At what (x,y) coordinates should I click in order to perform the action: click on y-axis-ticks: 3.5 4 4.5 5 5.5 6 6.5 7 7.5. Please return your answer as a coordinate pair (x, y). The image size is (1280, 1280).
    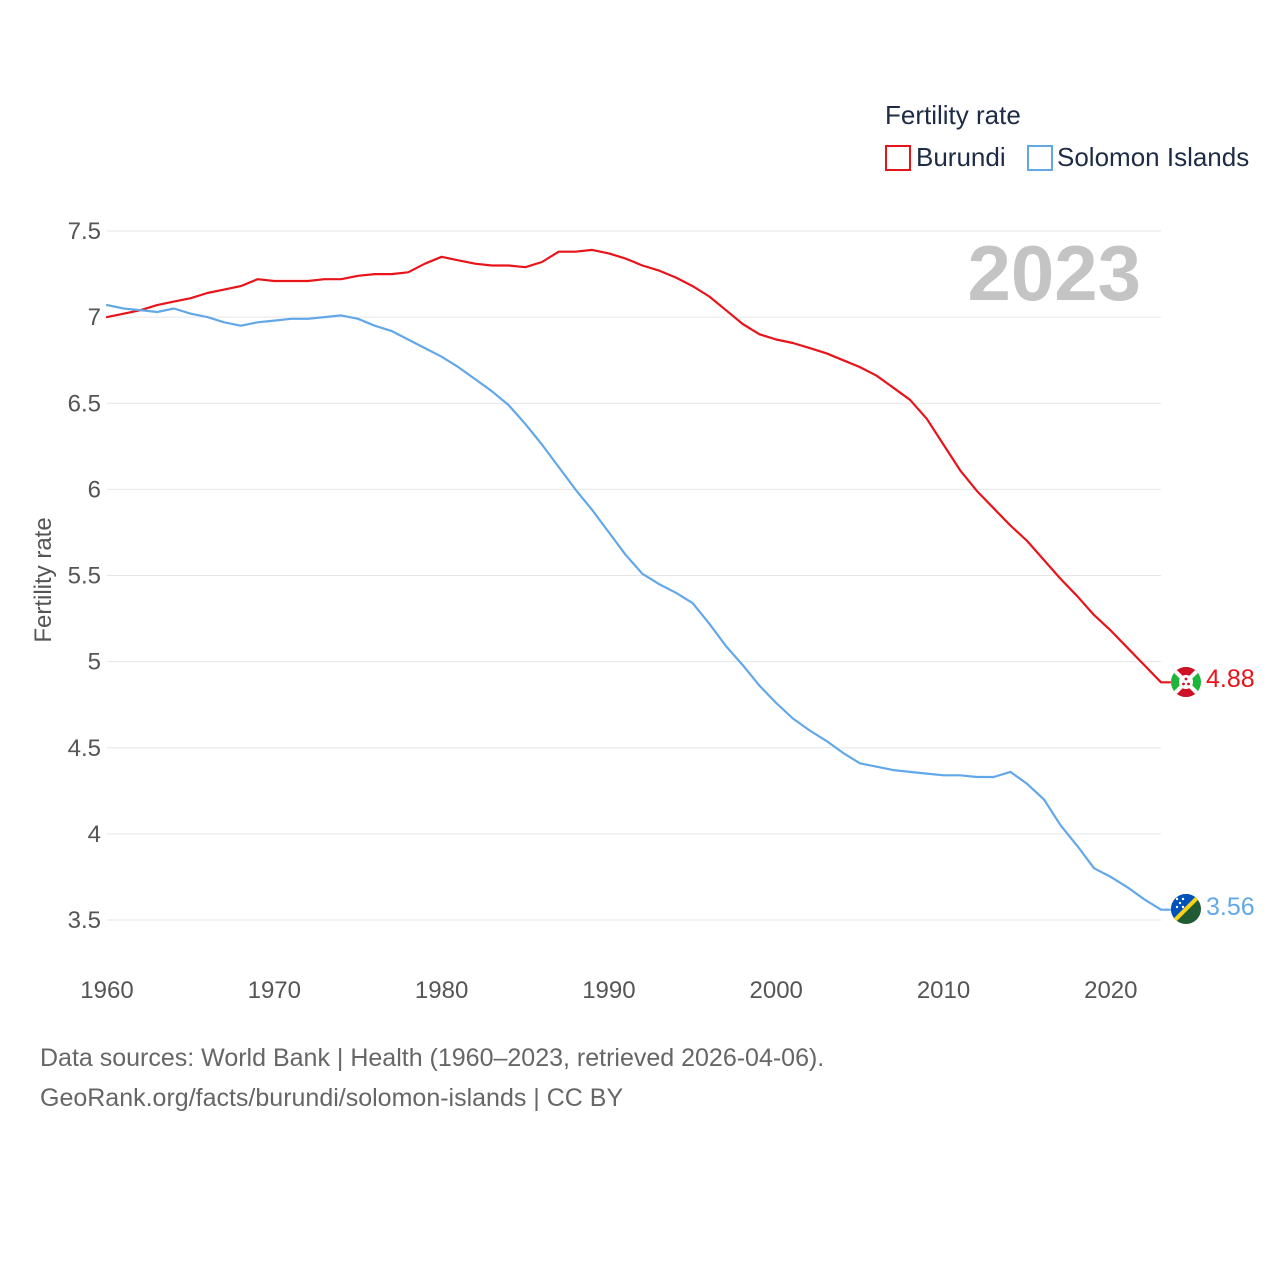
    Looking at the image, I should click on (84, 576).